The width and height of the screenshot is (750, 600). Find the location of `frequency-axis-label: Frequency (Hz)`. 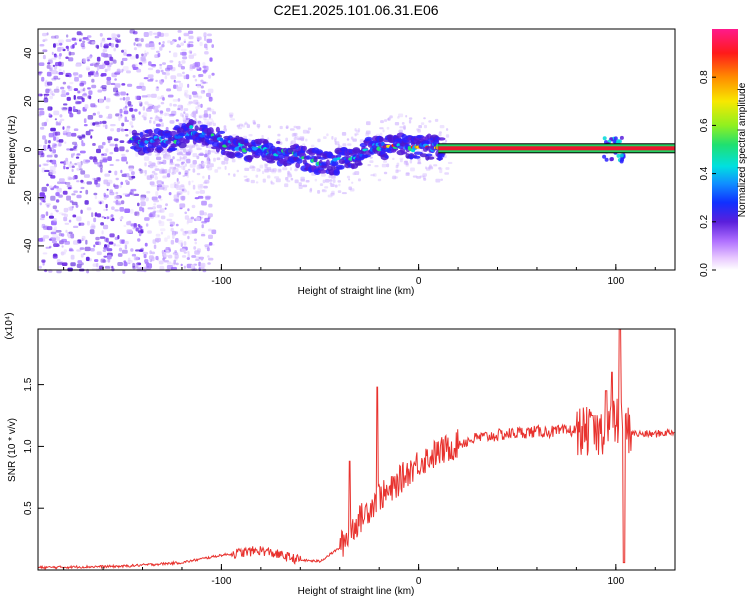

frequency-axis-label: Frequency (Hz) is located at coordinates (12, 150).